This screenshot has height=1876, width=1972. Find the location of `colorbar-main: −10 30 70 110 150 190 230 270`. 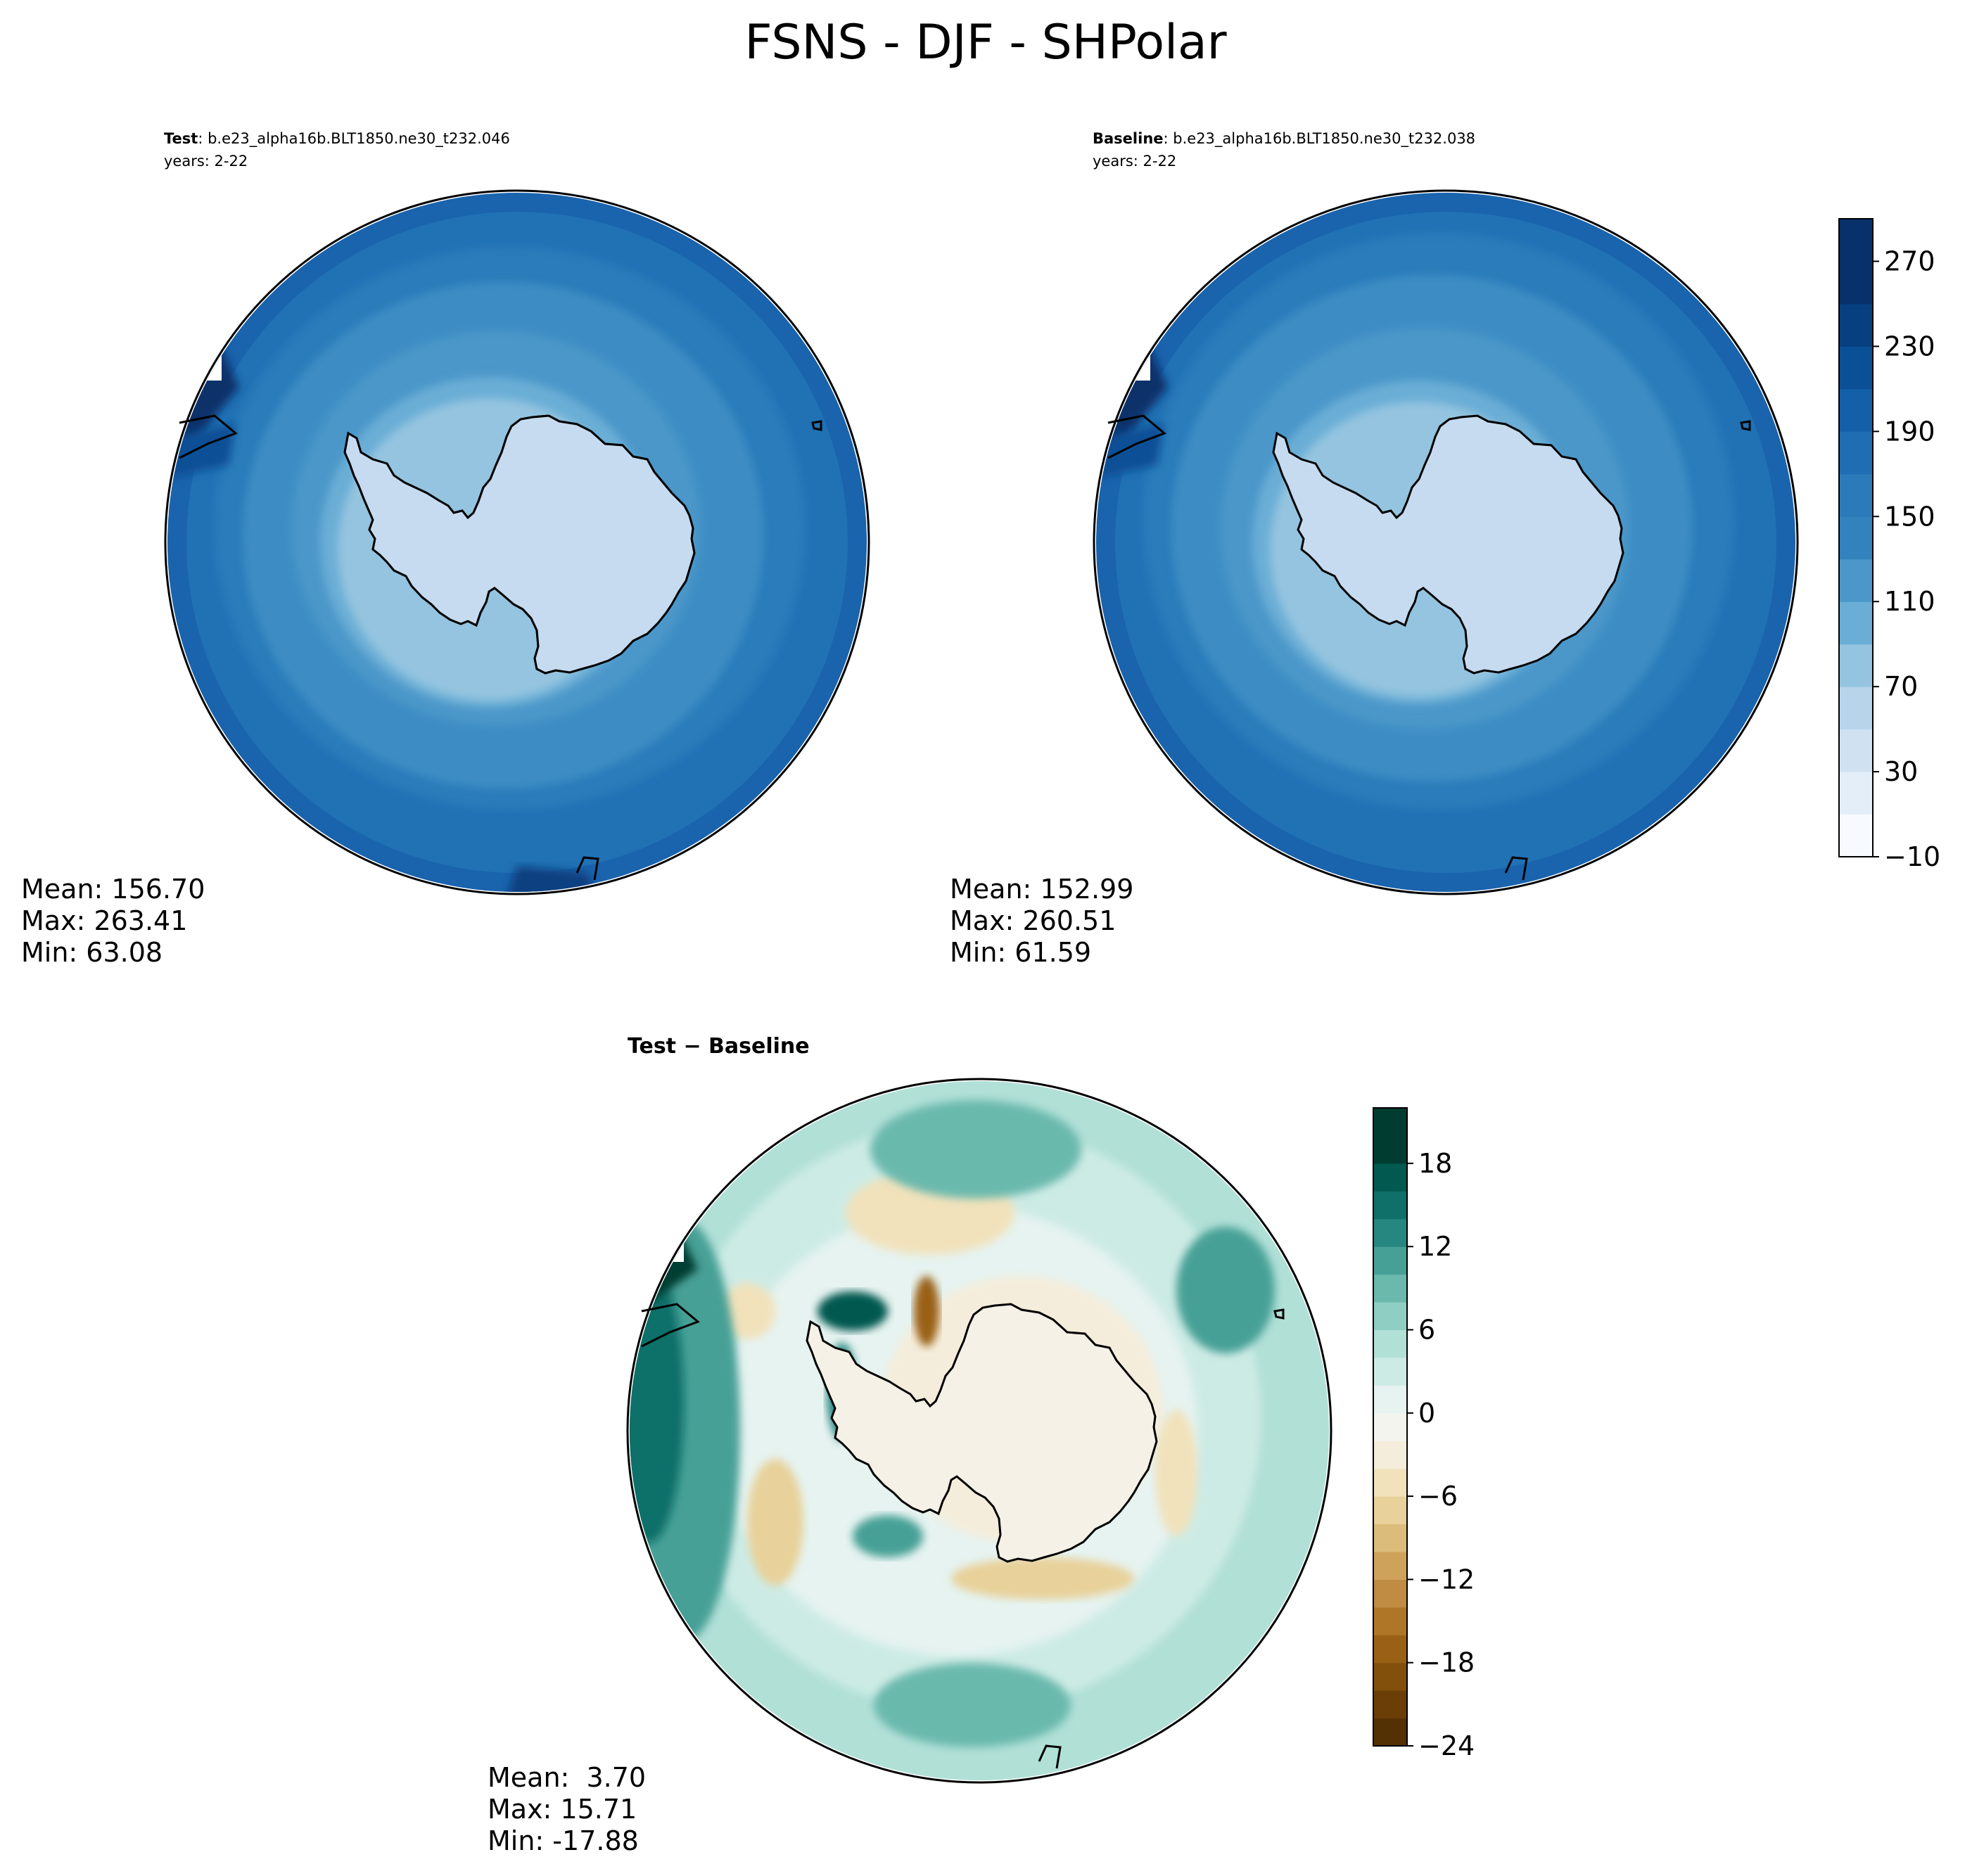

colorbar-main: −10 30 70 110 150 190 230 270 is located at coordinates (1889, 545).